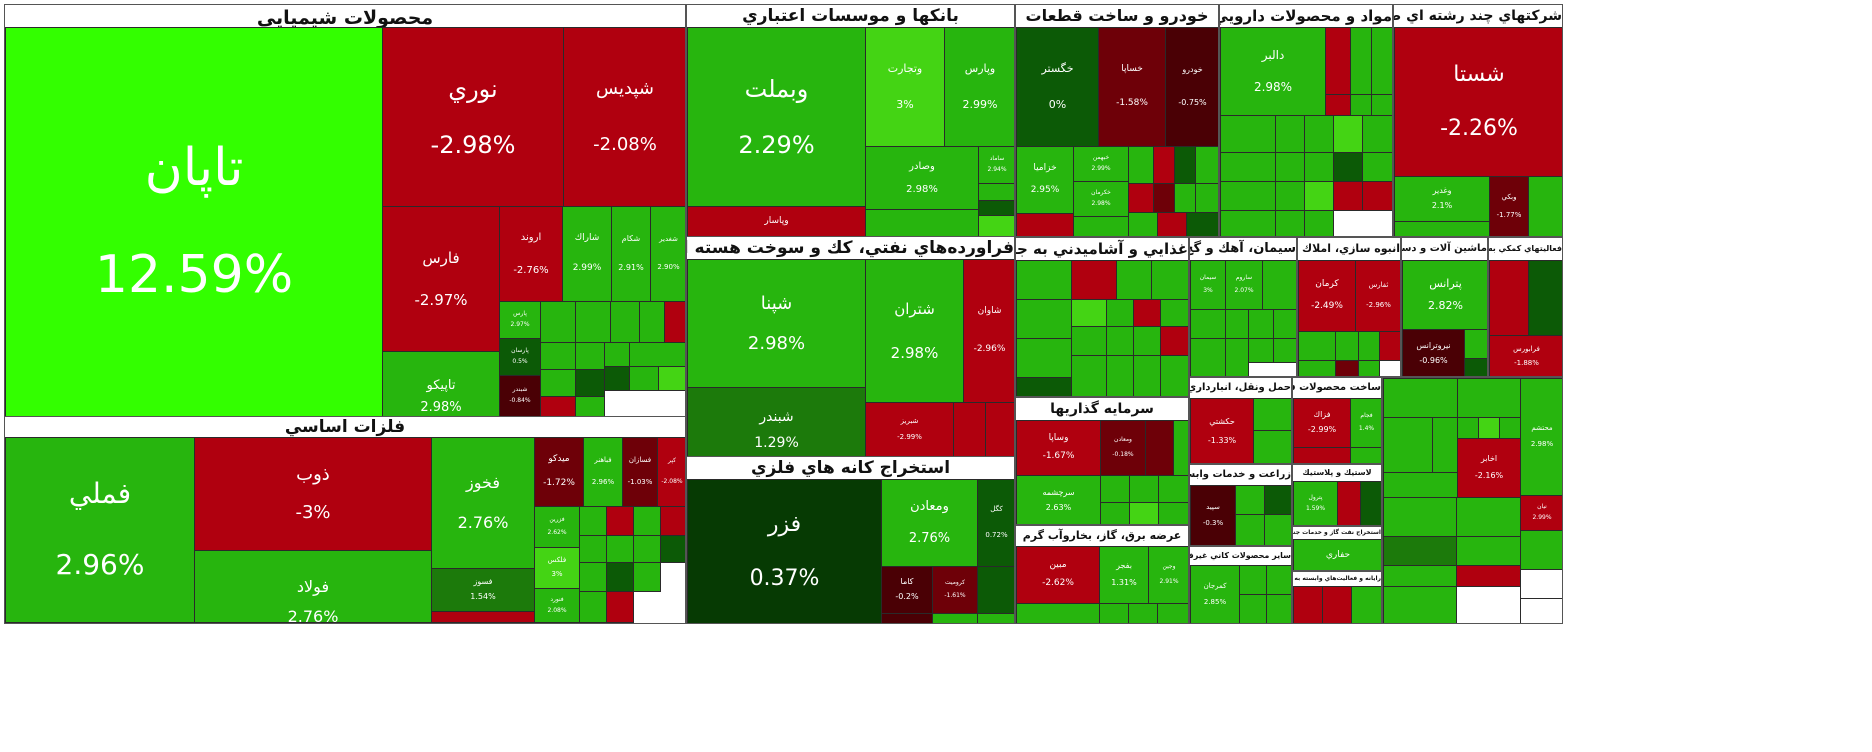 The image size is (1872, 752). What do you see at coordinates (1191, 87) in the screenshot?
I see `stock-tile: خودرو -0.75%` at bounding box center [1191, 87].